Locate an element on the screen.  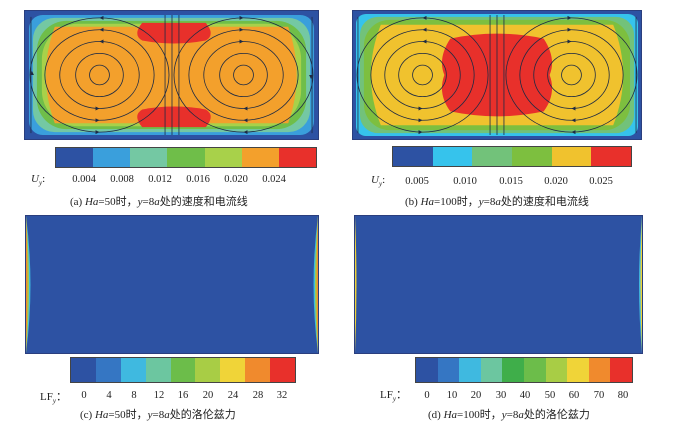
colorbar-tick-label: 0.012 is located at coordinates (160, 179).